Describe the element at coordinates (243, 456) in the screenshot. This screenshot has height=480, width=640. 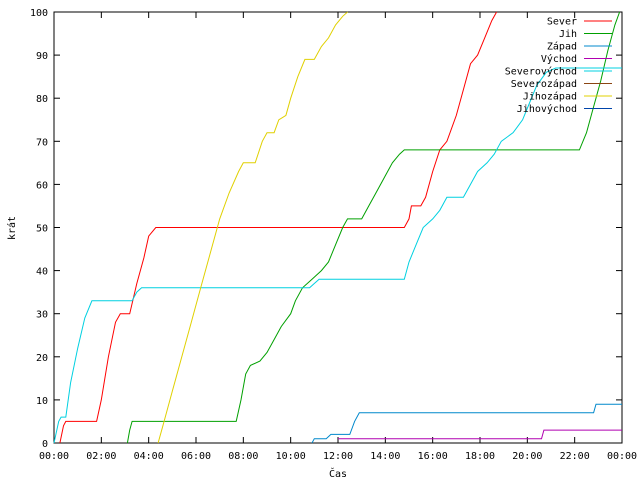
I see `x-tick-label: 08:00` at that location.